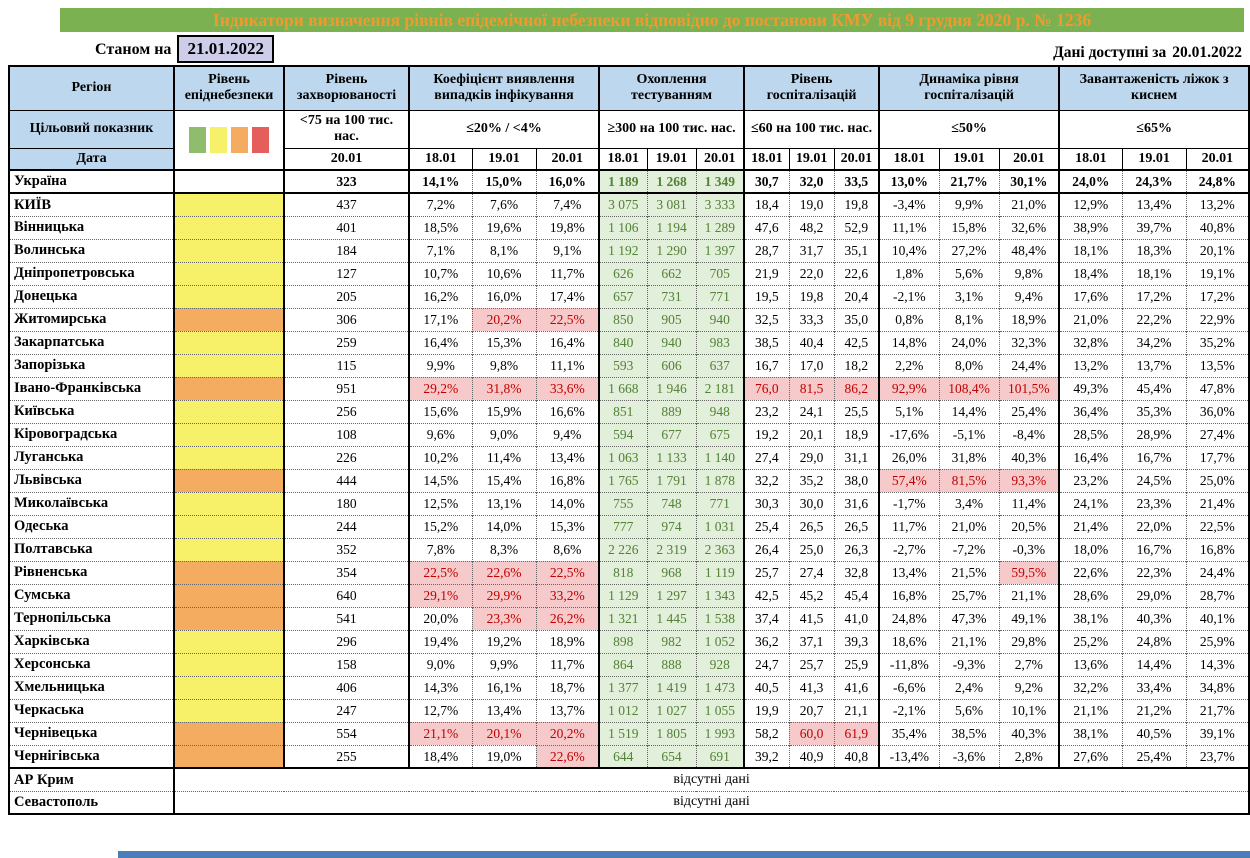  What do you see at coordinates (811, 687) in the screenshot?
I see `hospitalization-cell: 41,3` at bounding box center [811, 687].